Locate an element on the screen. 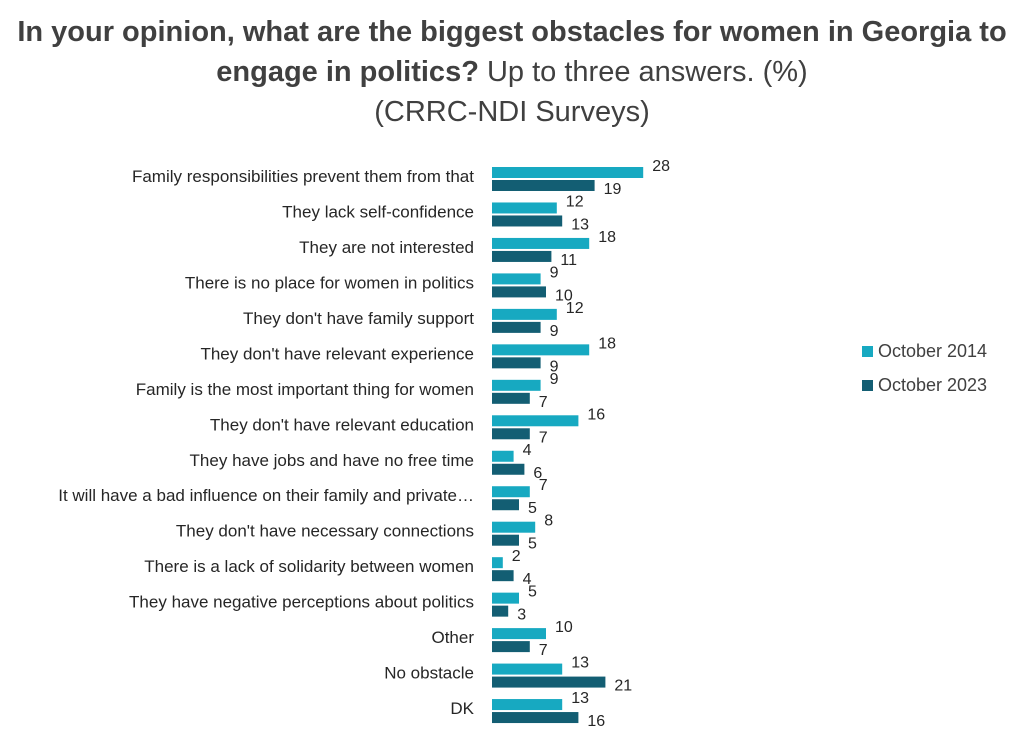 This screenshot has width=1024, height=743. category-label: They are not interested is located at coordinates (386, 247).